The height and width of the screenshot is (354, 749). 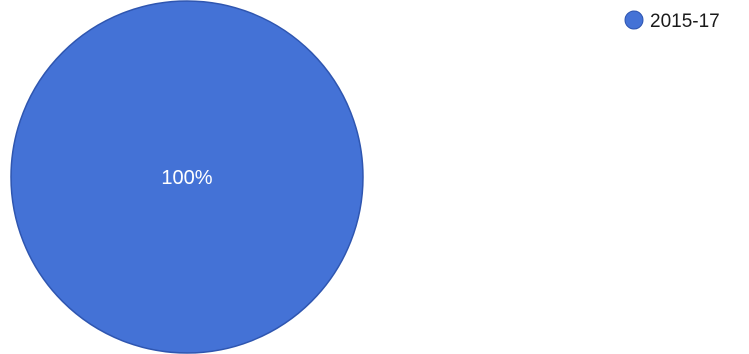 I want to click on legend: 2015-17, so click(x=672, y=21).